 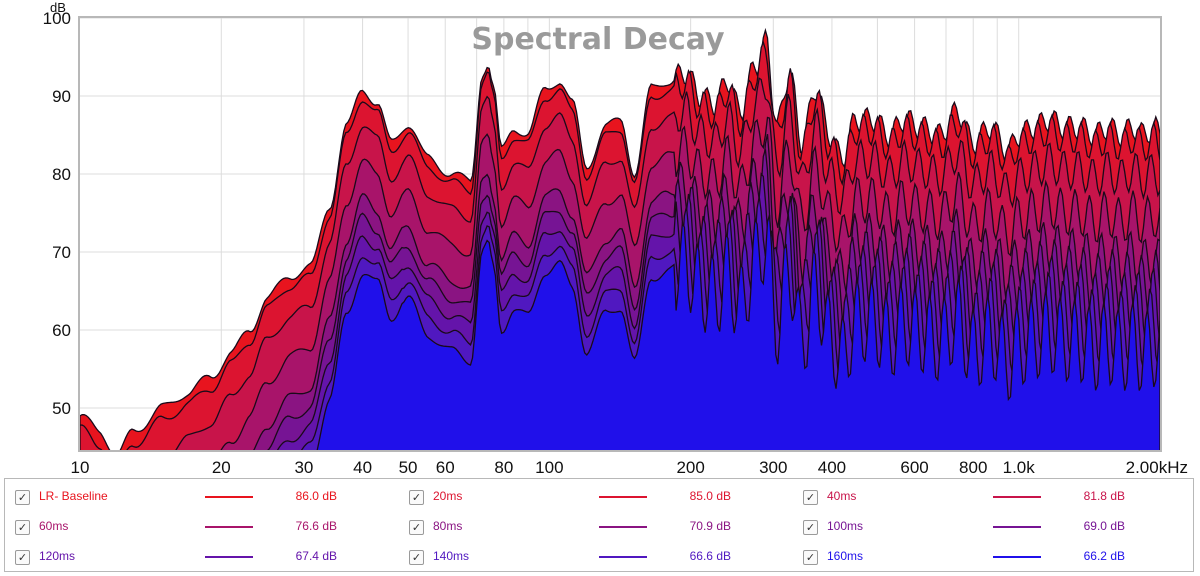 What do you see at coordinates (61, 330) in the screenshot?
I see `y-tick-label: 60` at bounding box center [61, 330].